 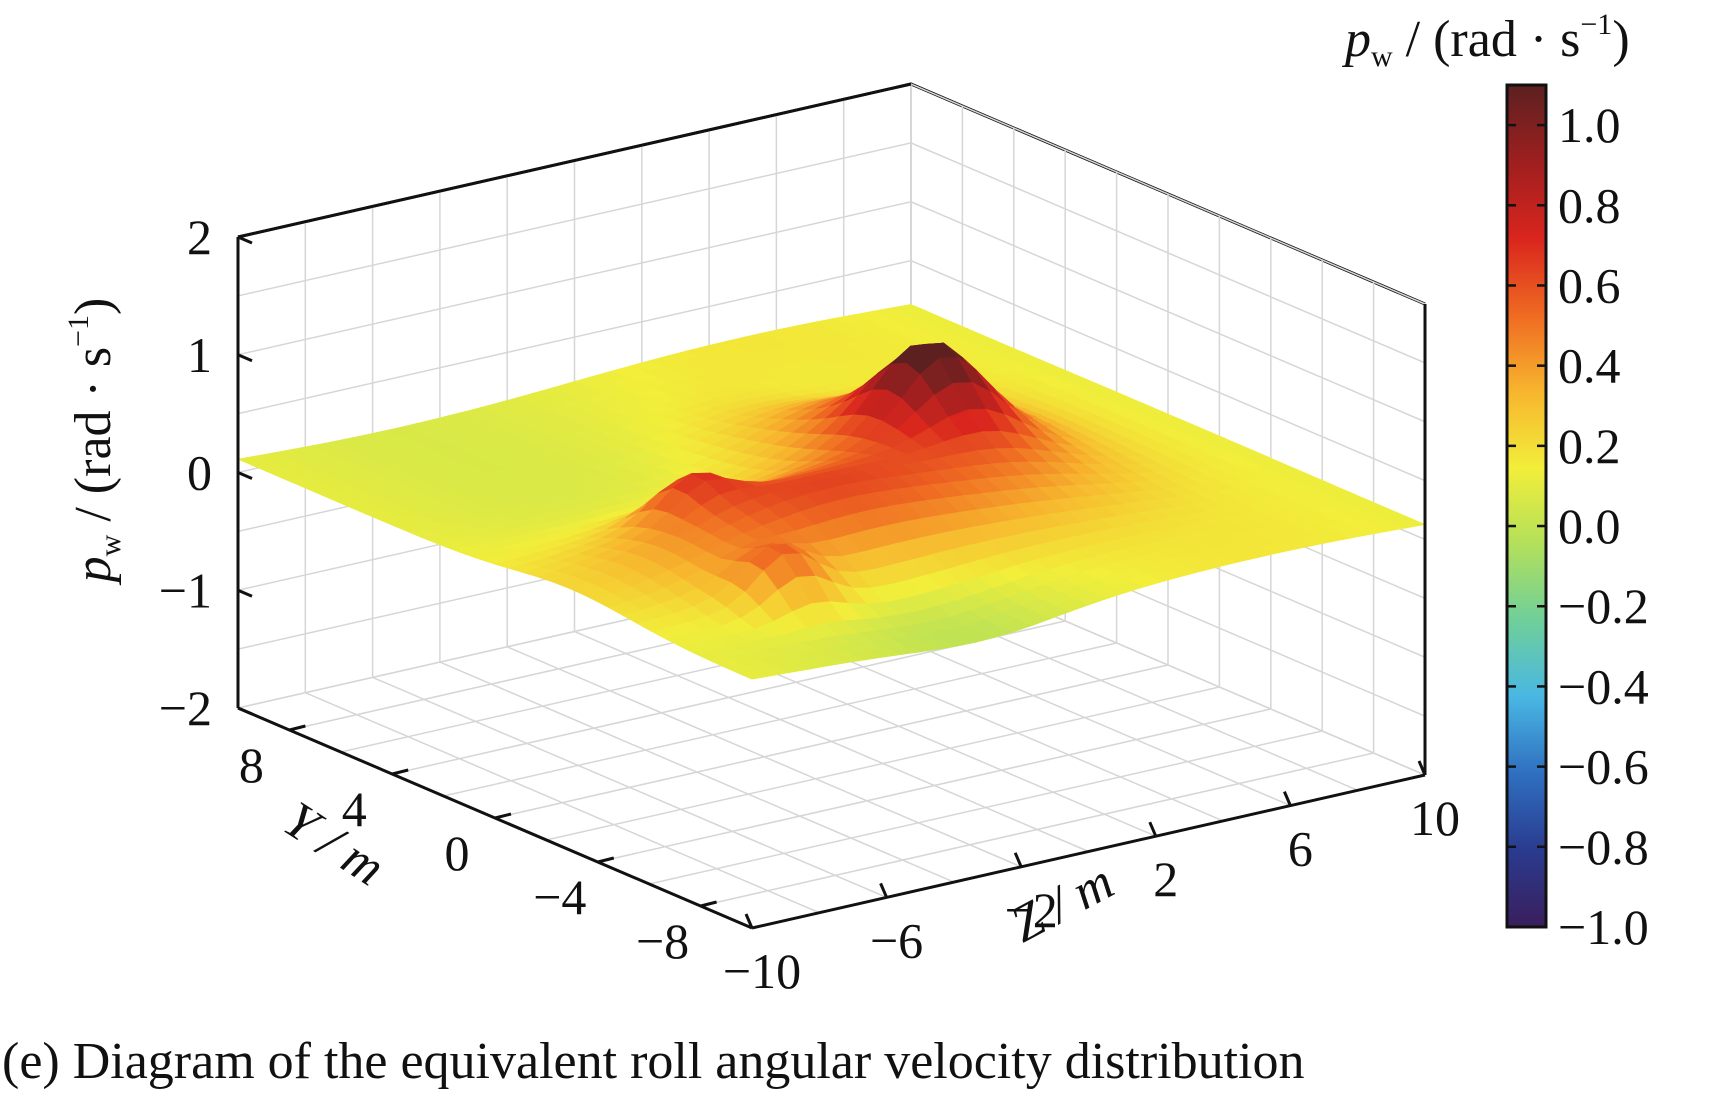 I want to click on y-tick-label: 4, so click(x=354, y=809).